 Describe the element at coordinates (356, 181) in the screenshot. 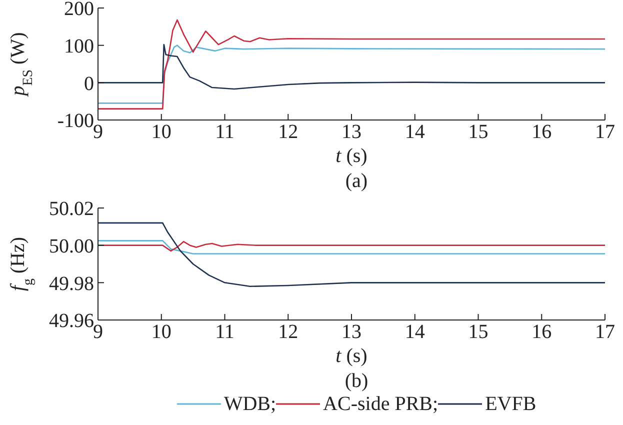

I see `text: (a)` at that location.